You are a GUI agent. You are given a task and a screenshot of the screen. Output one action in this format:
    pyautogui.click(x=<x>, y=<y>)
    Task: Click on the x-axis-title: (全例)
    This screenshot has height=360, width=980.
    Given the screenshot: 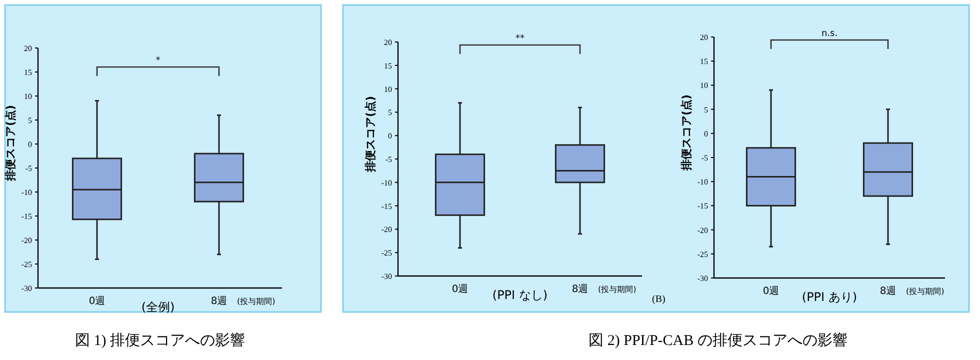 What is the action you would take?
    pyautogui.click(x=158, y=307)
    